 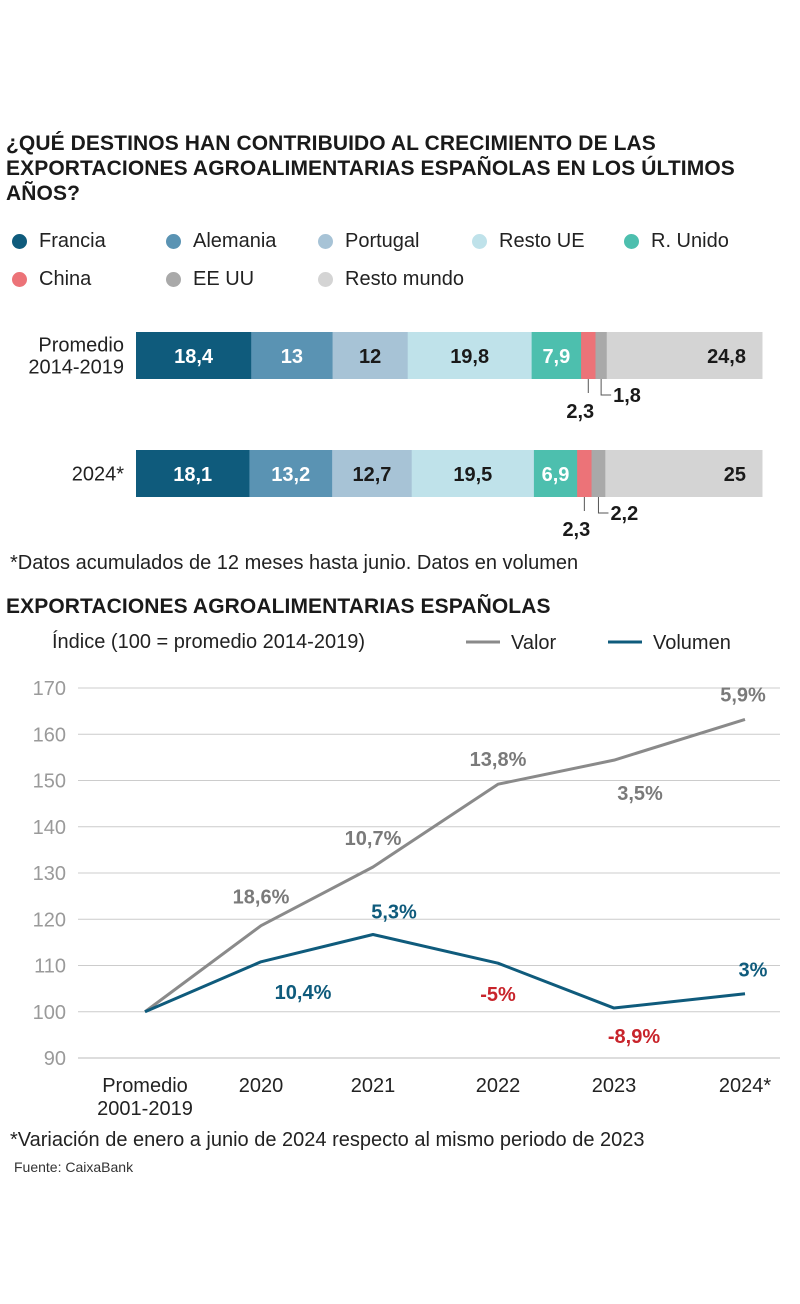 I want to click on y-tick-label: 110, so click(x=50, y=967).